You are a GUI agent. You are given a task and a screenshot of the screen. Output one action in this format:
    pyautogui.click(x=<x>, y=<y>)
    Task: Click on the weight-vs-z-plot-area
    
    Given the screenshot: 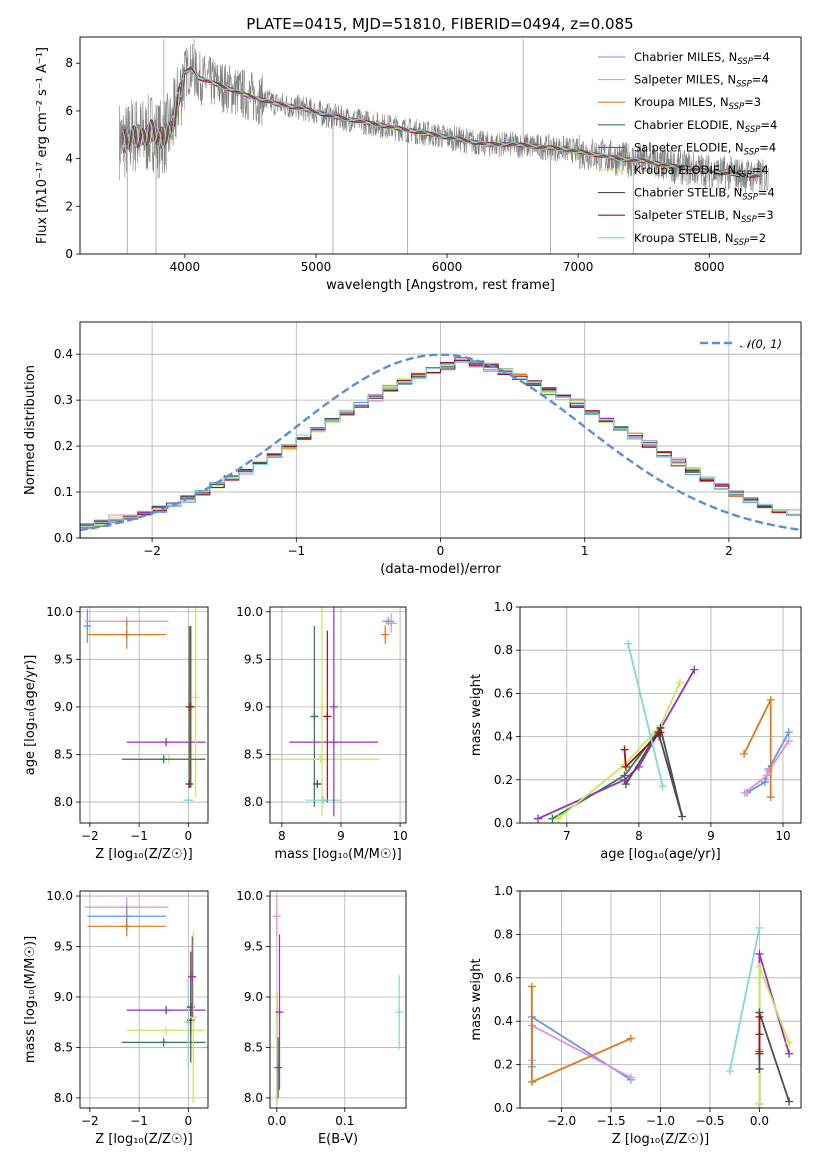 What is the action you would take?
    pyautogui.click(x=660, y=1015)
    